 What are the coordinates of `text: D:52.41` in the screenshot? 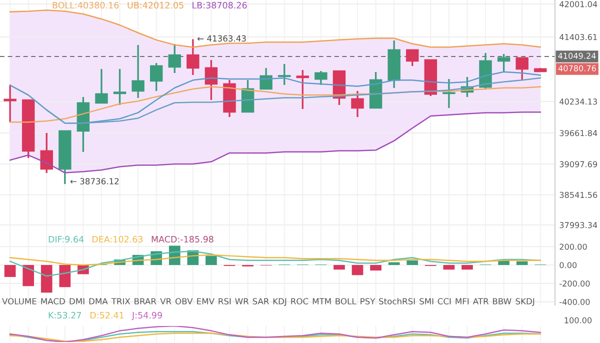 It's located at (107, 315).